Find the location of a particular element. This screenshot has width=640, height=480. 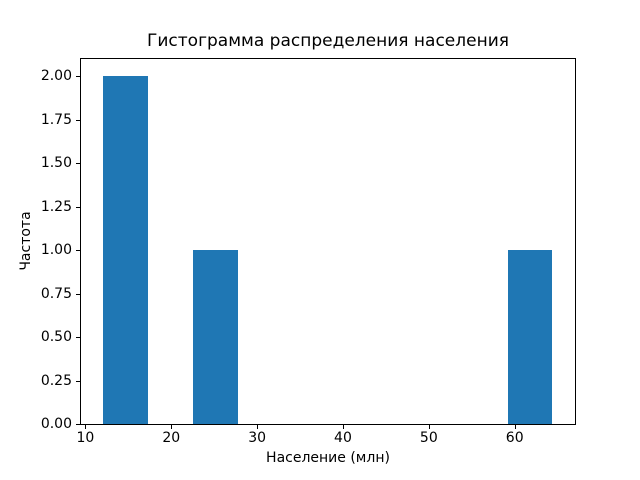

y-tick-label: 2.00 is located at coordinates (56, 76).